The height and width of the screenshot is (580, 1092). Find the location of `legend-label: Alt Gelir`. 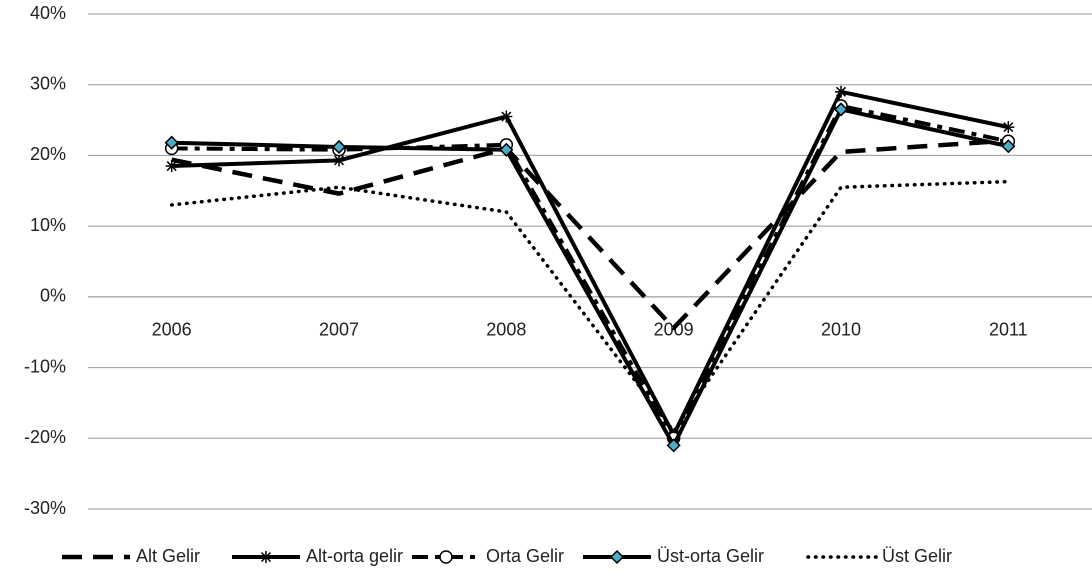

legend-label: Alt Gelir is located at coordinates (168, 556).